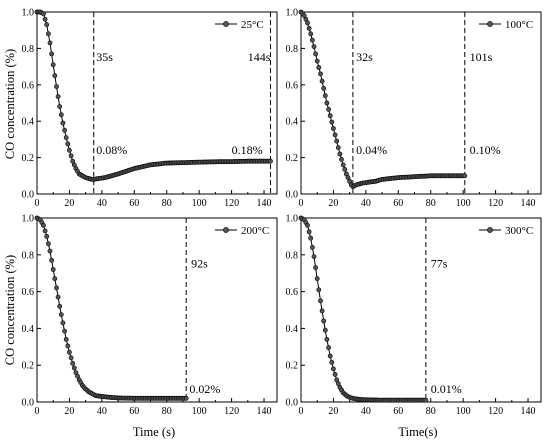  What do you see at coordinates (398, 411) in the screenshot?
I see `x-tick-label: 60` at bounding box center [398, 411].